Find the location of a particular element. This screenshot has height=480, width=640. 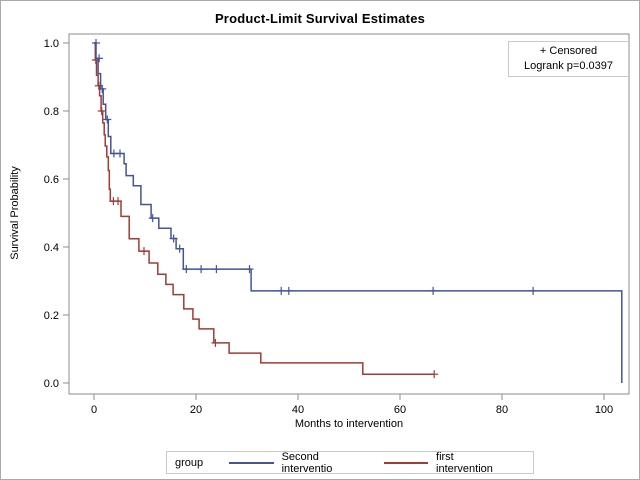

legend-label-first-intervention: first intervention is located at coordinates (464, 462).